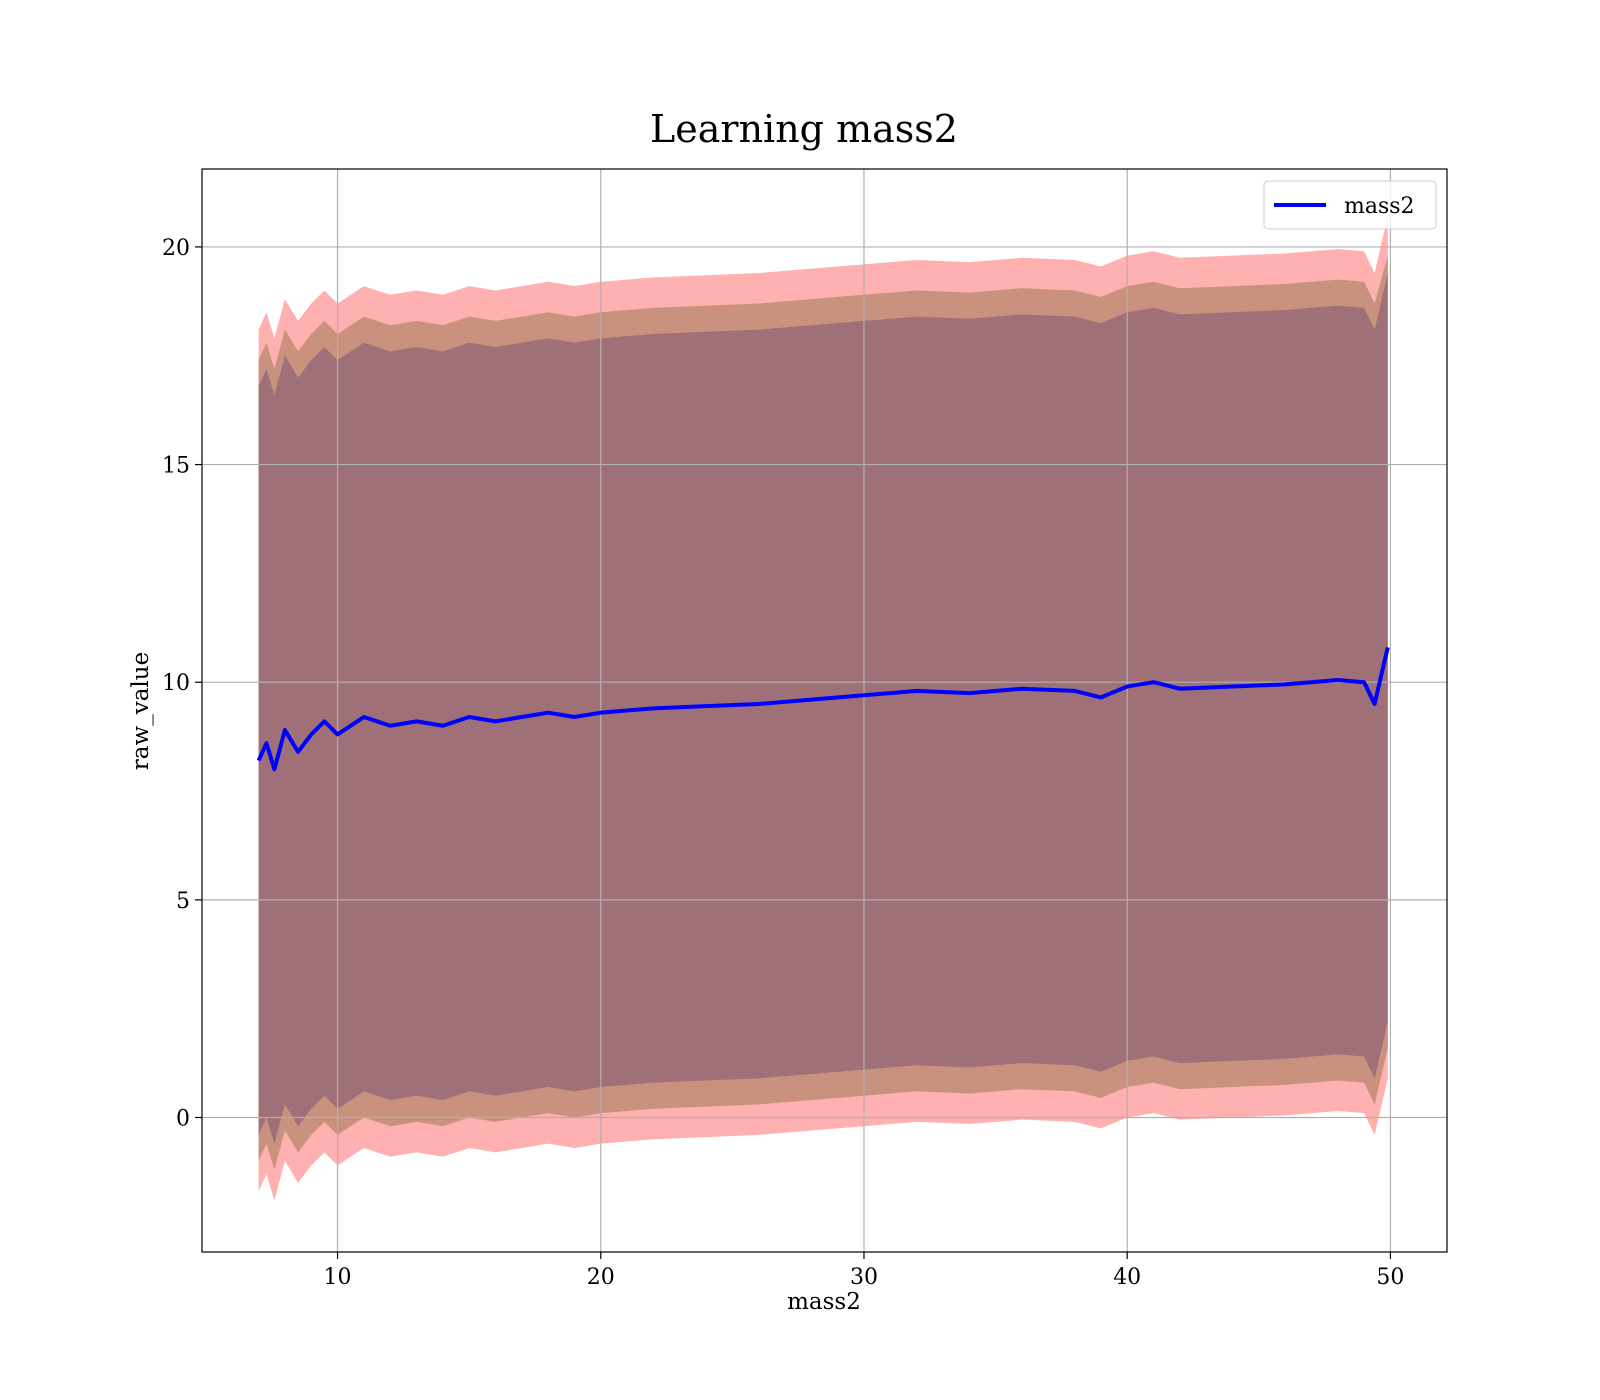 Image resolution: width=1600 pixels, height=1400 pixels. What do you see at coordinates (824, 1302) in the screenshot?
I see `x-axis-label: mass2` at bounding box center [824, 1302].